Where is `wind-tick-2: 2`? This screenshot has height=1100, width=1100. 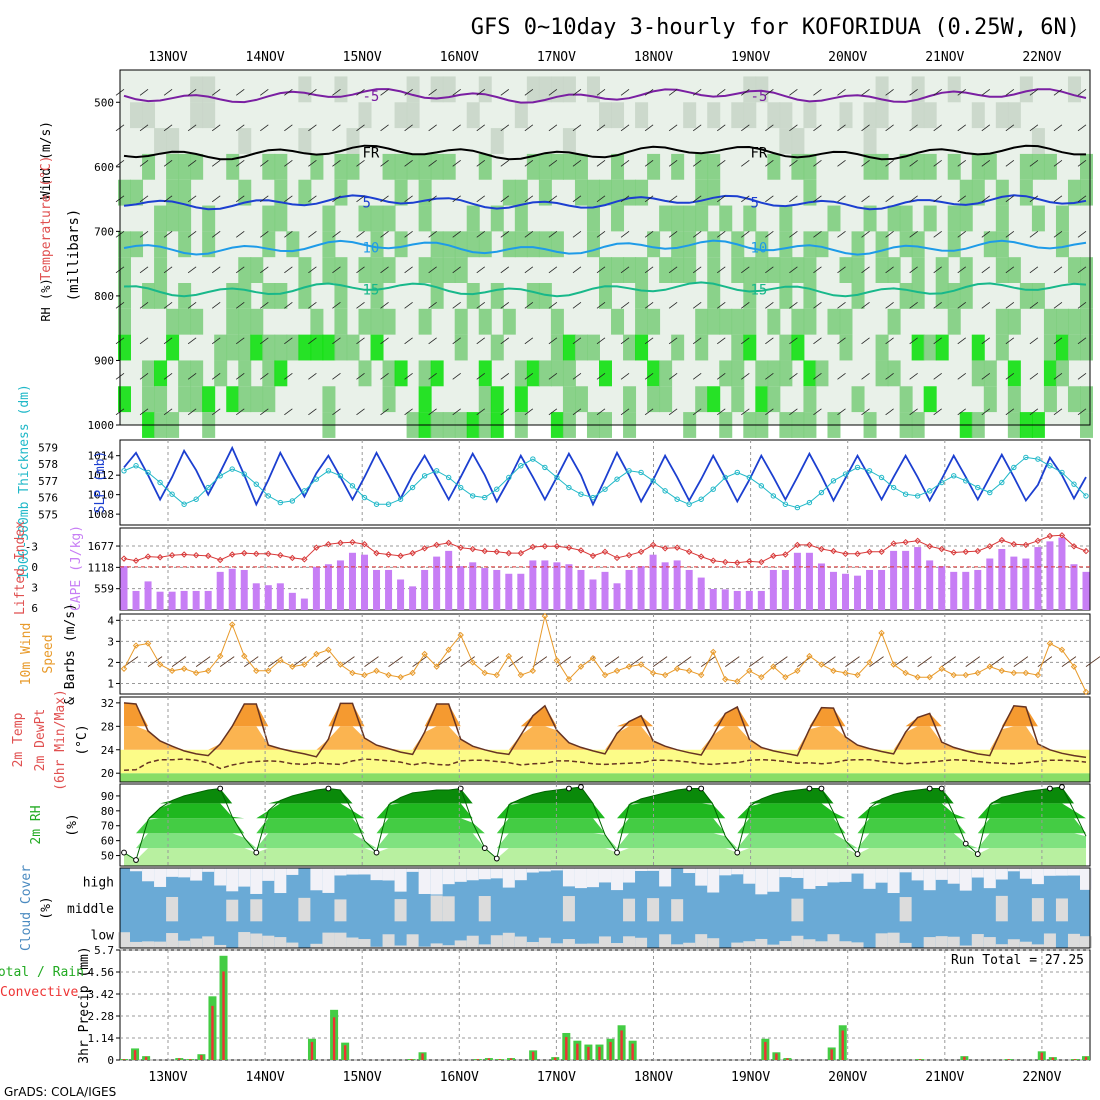 wind-tick-2: 2 is located at coordinates (110, 662).